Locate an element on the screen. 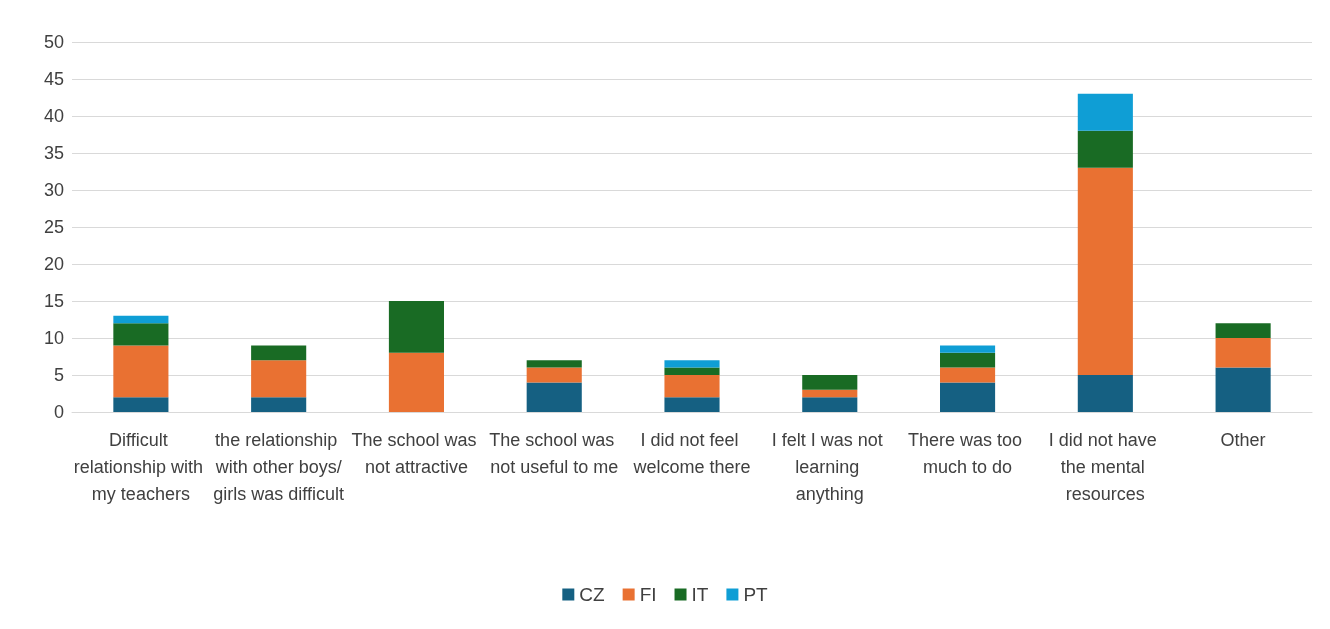 The image size is (1330, 629). y-tick-label: 0 is located at coordinates (58, 412).